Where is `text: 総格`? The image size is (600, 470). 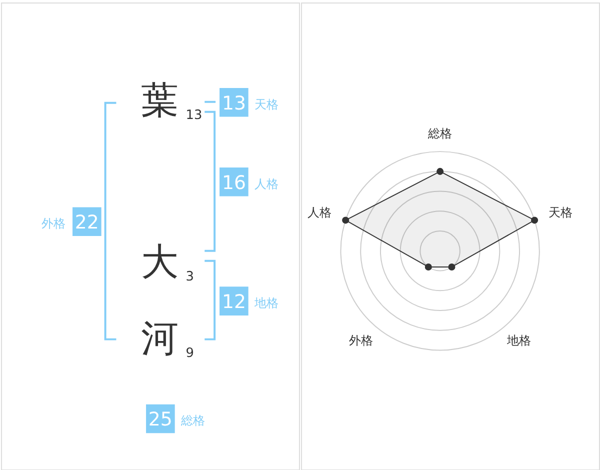 text: 総格 is located at coordinates (192, 421).